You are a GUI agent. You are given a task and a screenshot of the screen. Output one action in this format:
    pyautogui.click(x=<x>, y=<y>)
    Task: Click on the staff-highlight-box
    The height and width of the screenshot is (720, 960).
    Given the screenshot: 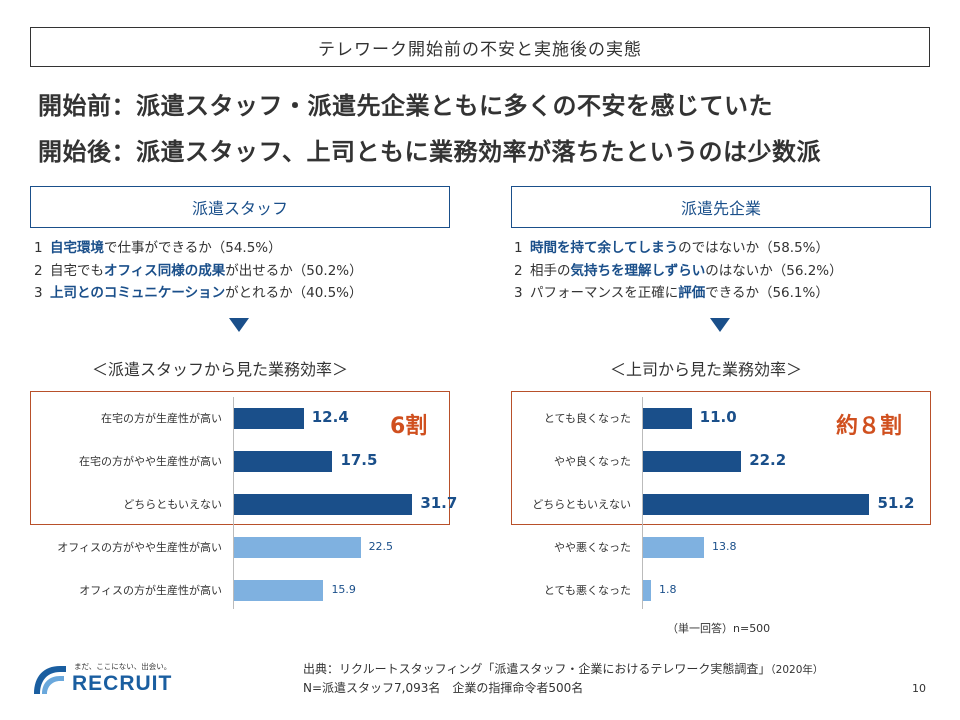 What is the action you would take?
    pyautogui.click(x=240, y=458)
    